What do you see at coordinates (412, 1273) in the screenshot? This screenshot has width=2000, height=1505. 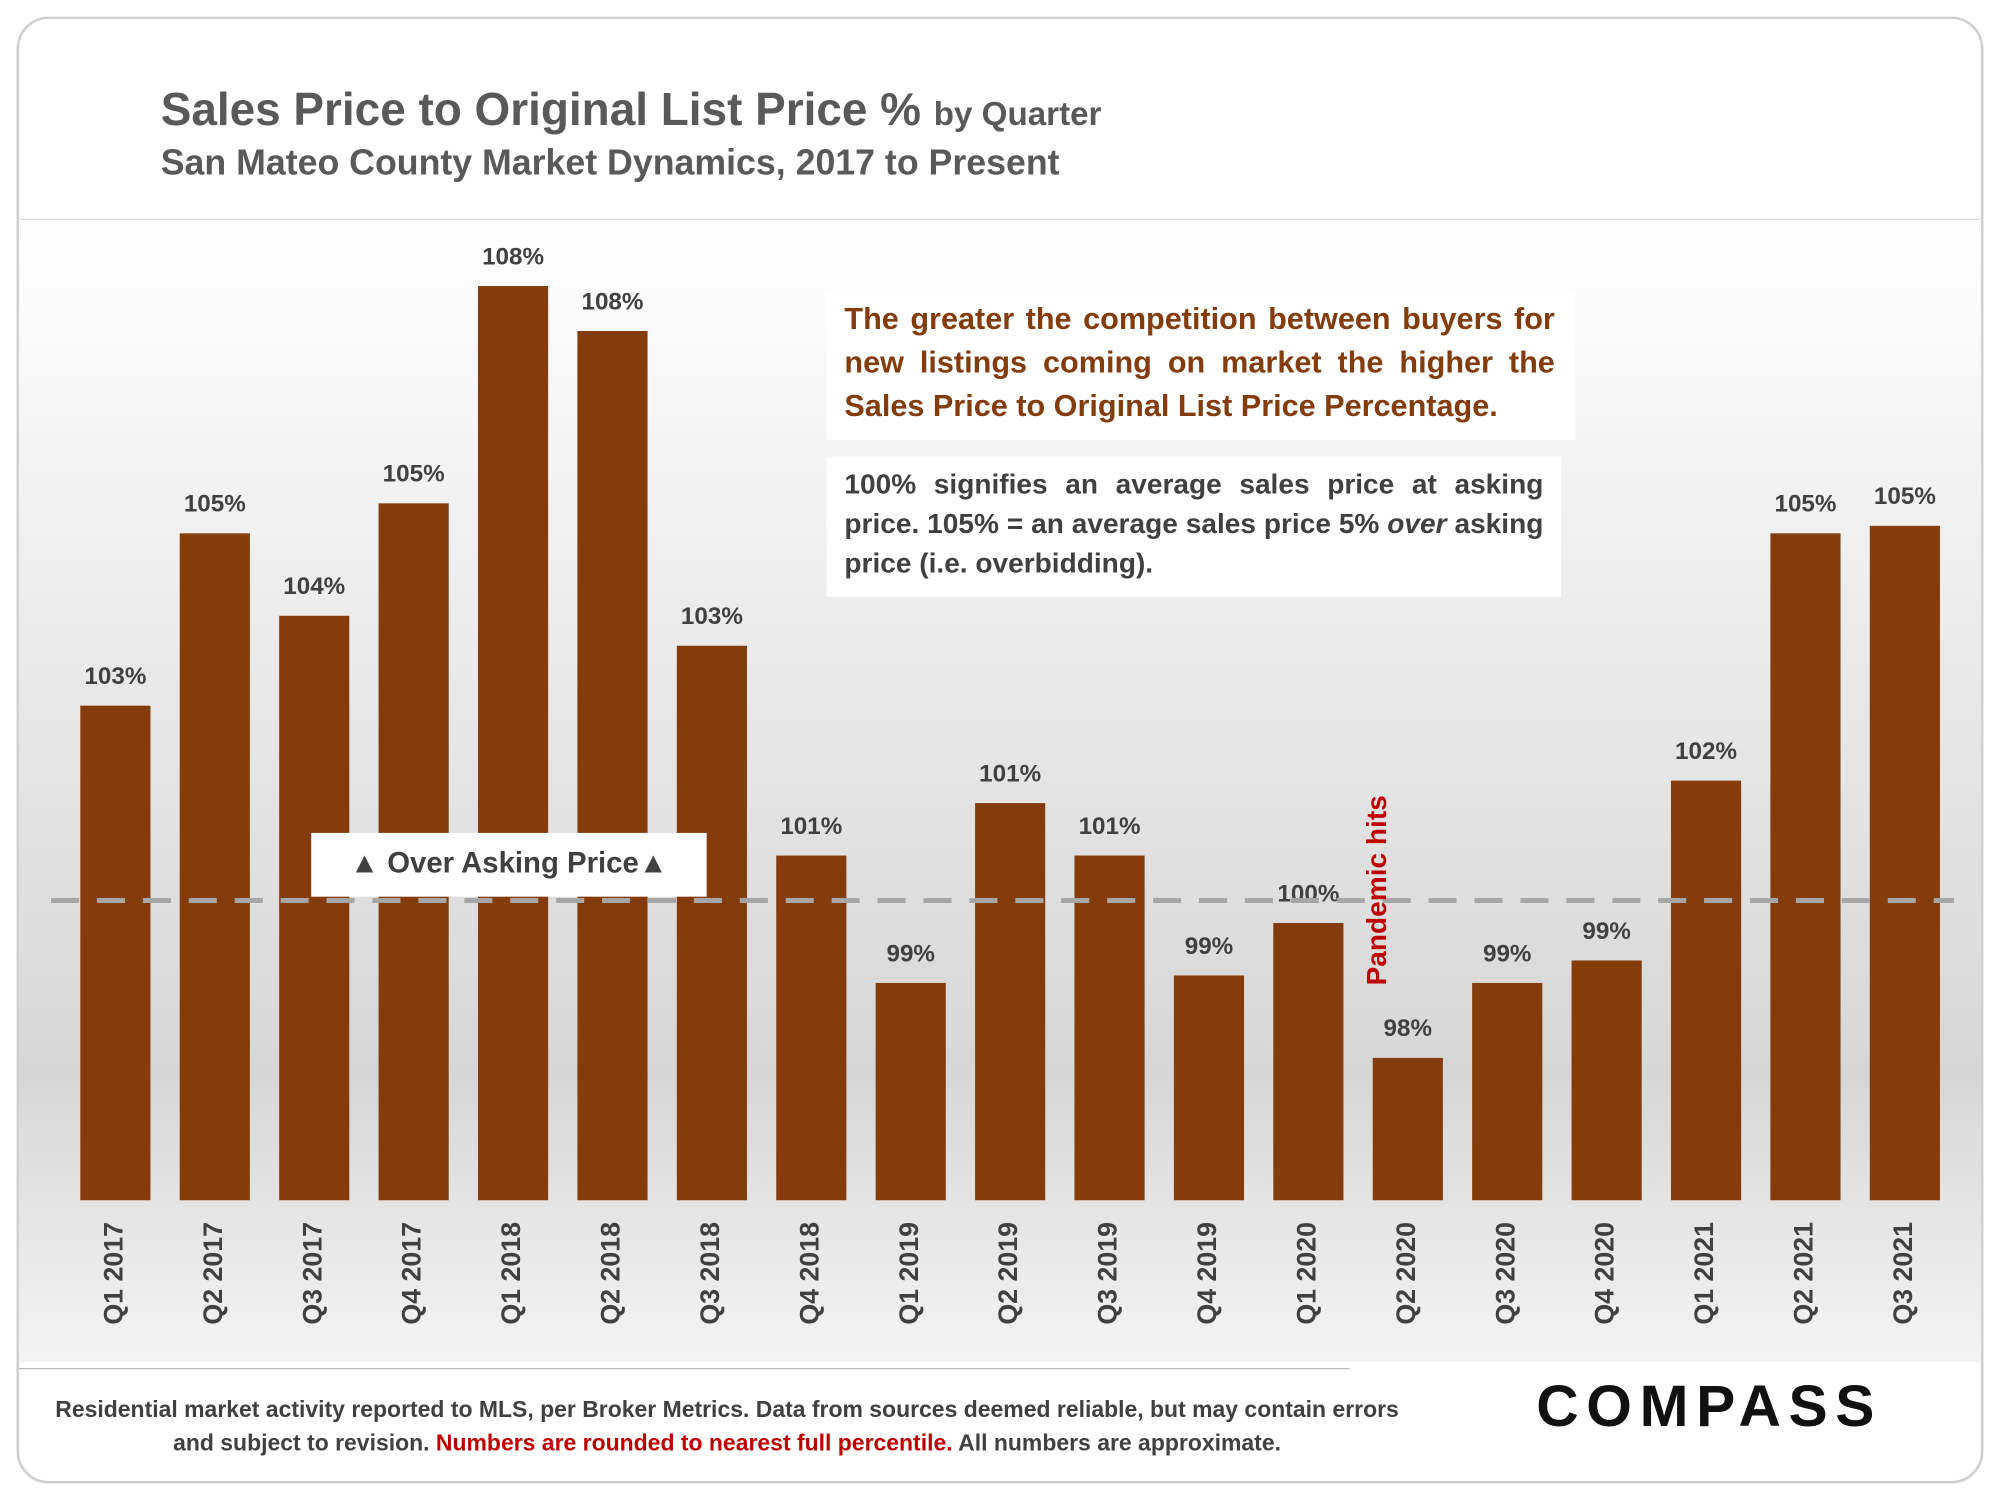 I see `x-tick-label: Q4 2017` at bounding box center [412, 1273].